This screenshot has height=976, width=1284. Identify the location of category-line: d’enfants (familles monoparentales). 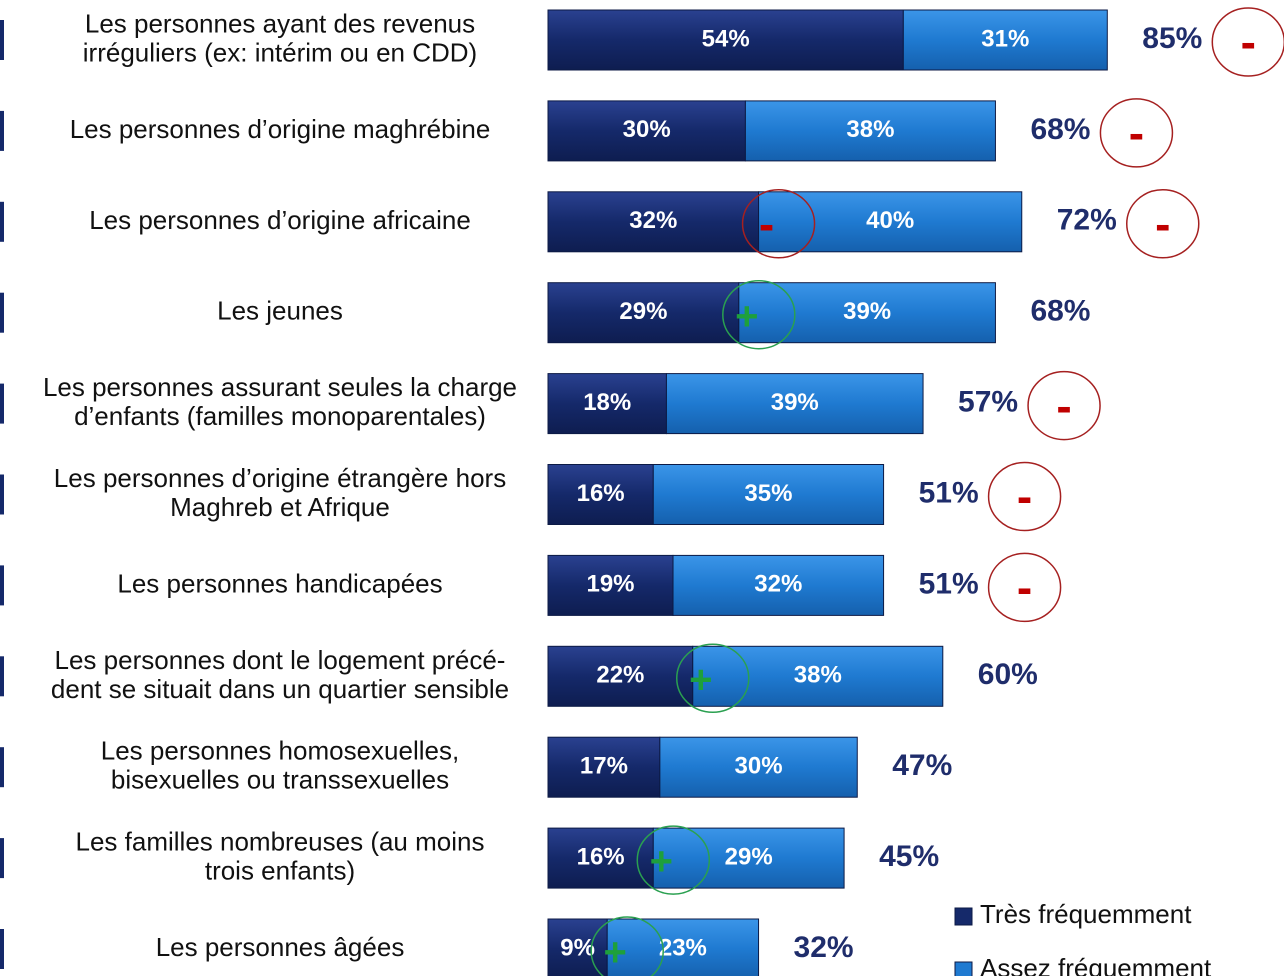
(280, 416).